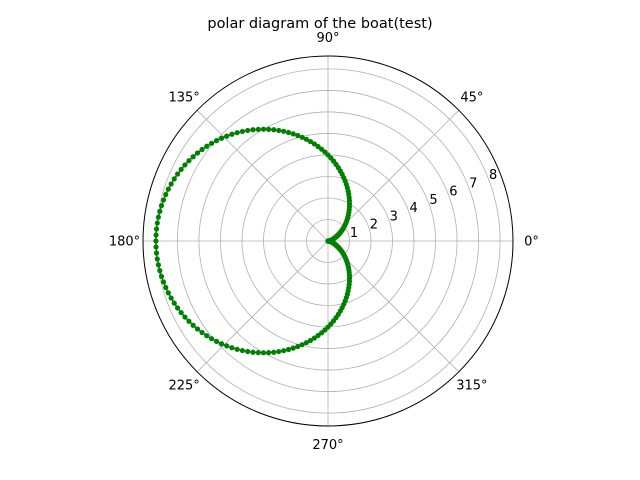  I want to click on angle-tick-label-315: 315°, so click(471, 385).